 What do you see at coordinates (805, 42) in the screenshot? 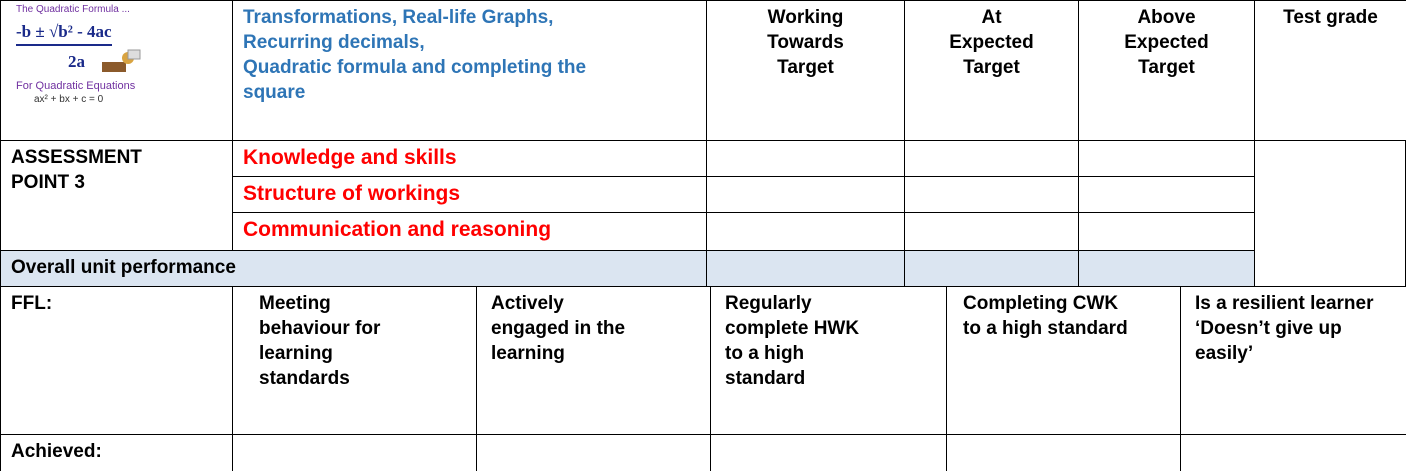
I see `column-header-text: Working Towards Target` at bounding box center [805, 42].